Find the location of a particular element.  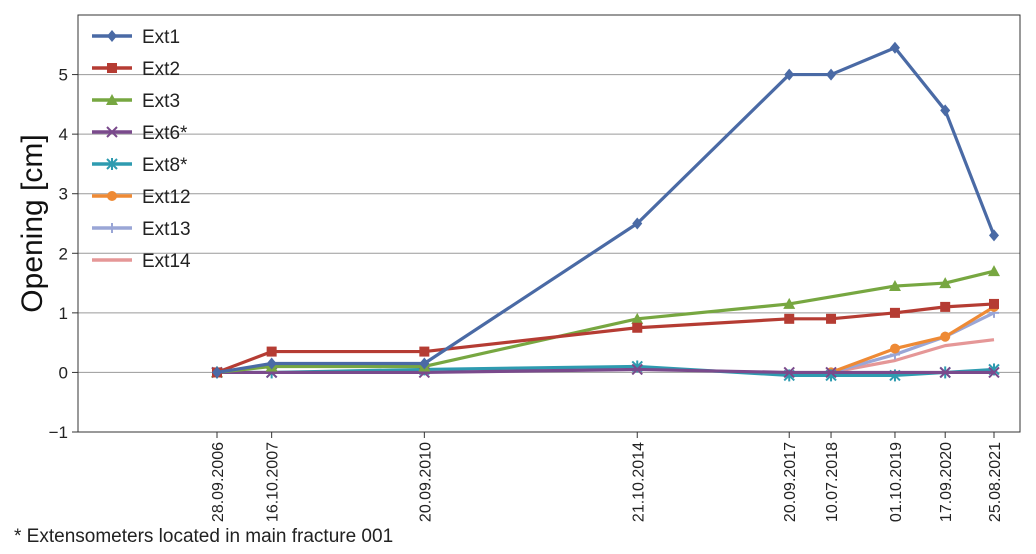

legend-label: Ext1 is located at coordinates (161, 37).